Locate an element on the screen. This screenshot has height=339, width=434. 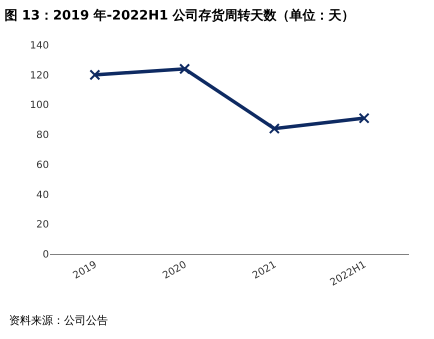
y-tick-label: 80 is located at coordinates (42, 136).